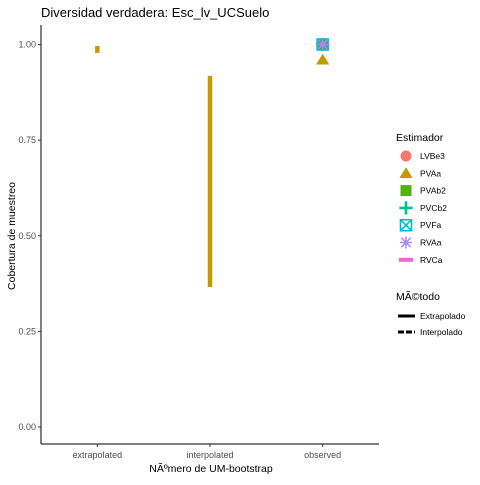  Describe the element at coordinates (418, 296) in the screenshot. I see `legend-metodo-title: MÃ©todo` at that location.